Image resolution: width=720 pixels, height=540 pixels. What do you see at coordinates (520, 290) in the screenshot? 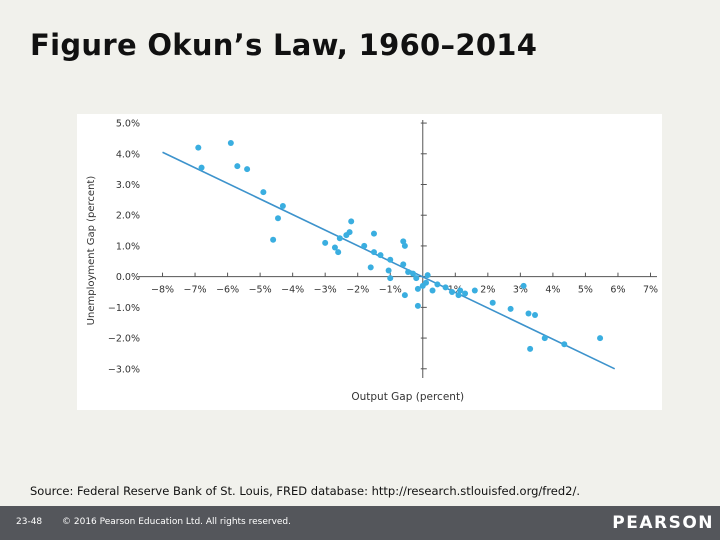
I see `x-tick-label: 3%` at bounding box center [520, 290].